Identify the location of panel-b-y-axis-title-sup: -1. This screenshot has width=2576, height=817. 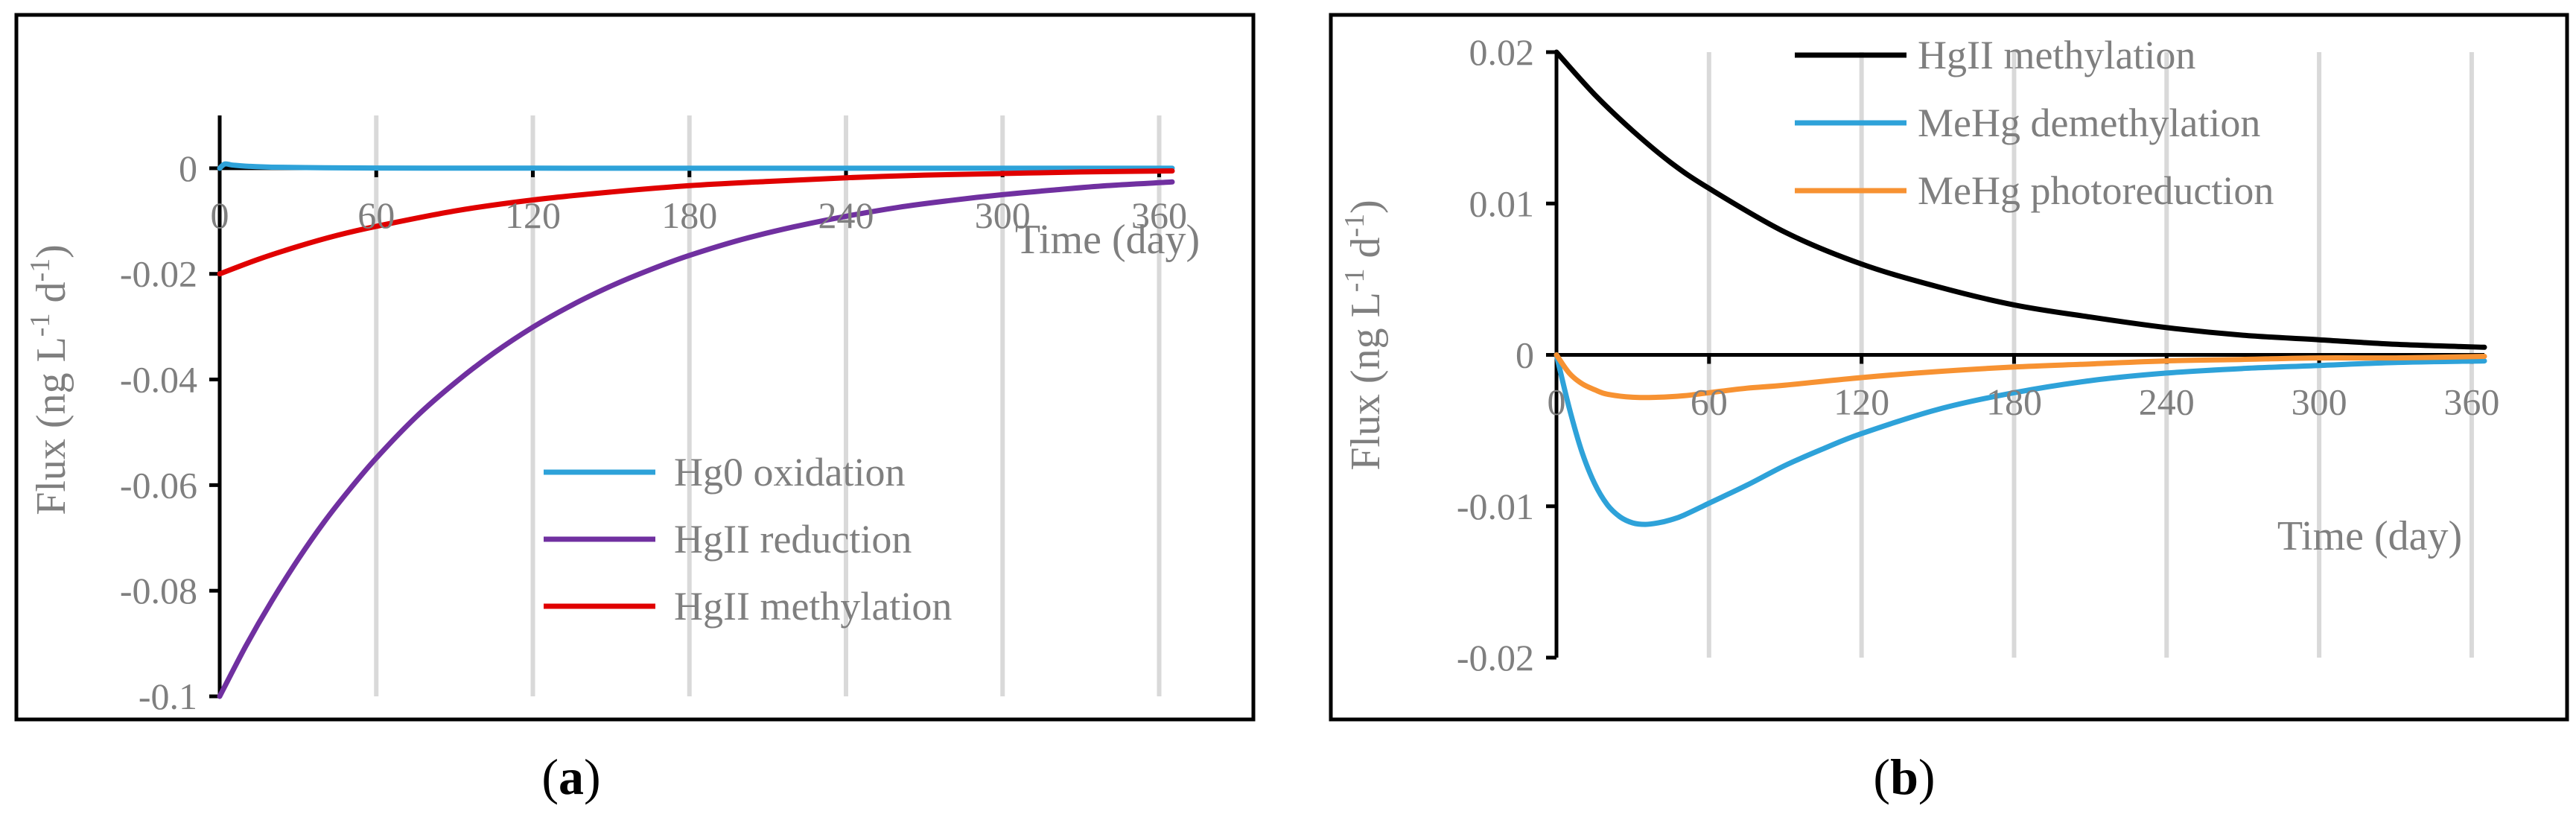
(1354, 281).